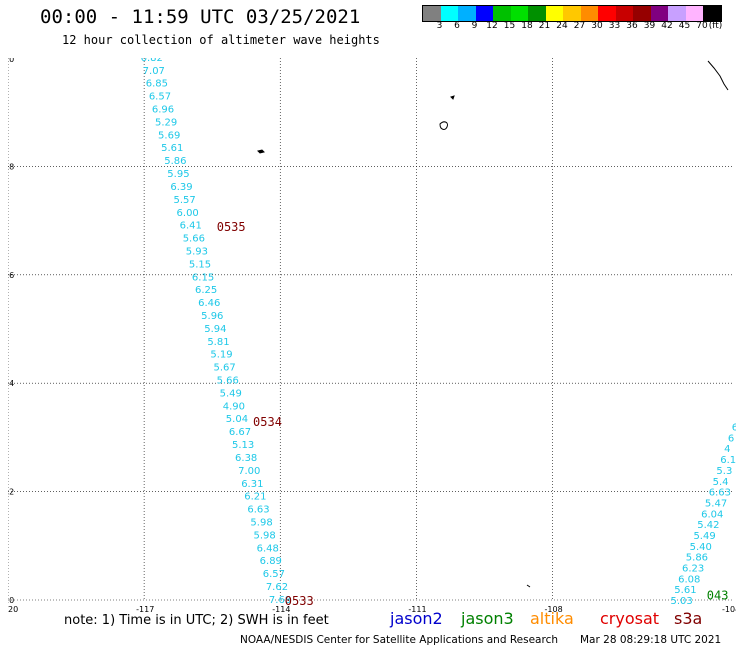  Describe the element at coordinates (224, 368) in the screenshot. I see `swh-value: 5.67` at that location.